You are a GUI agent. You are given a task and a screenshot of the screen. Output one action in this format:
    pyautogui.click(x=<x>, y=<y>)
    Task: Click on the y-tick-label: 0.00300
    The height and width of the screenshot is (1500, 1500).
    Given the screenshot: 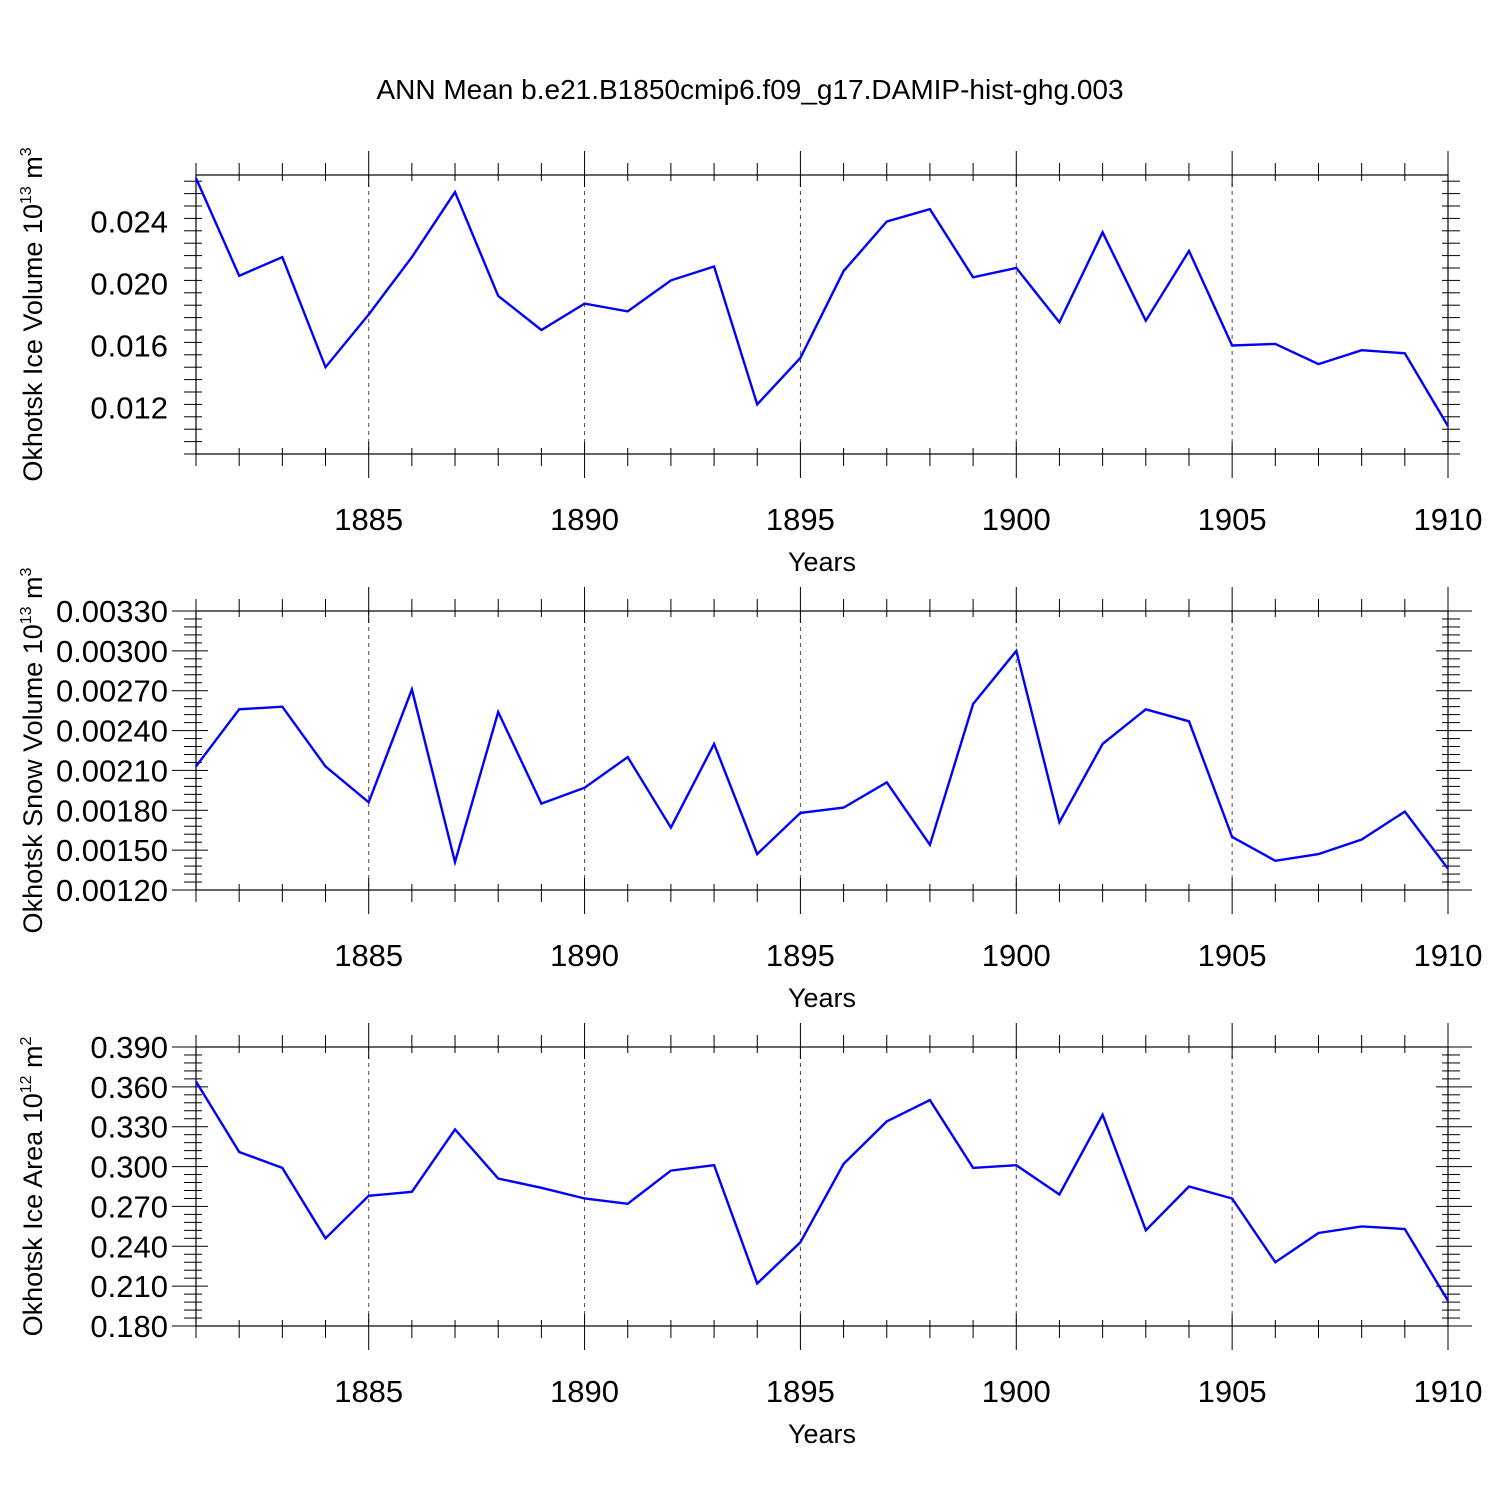 What is the action you would take?
    pyautogui.click(x=112, y=651)
    